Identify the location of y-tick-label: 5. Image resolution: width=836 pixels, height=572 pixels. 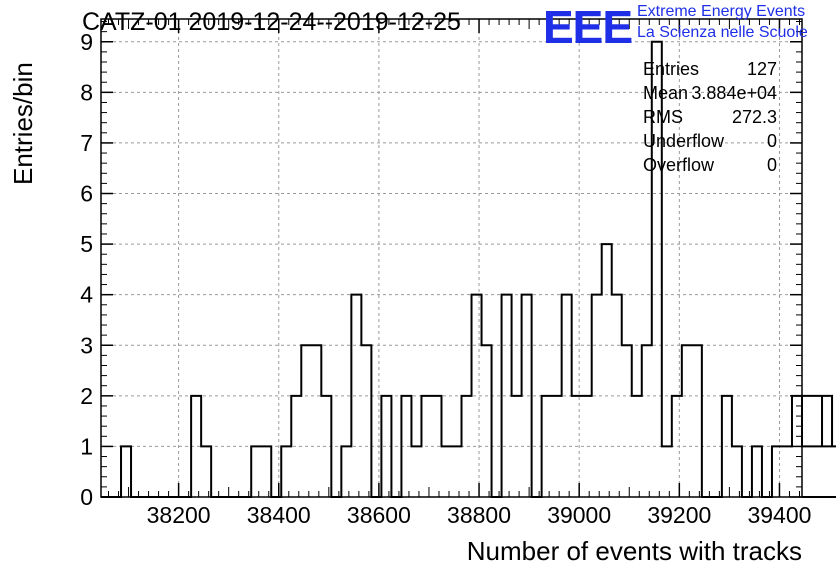
(86, 244).